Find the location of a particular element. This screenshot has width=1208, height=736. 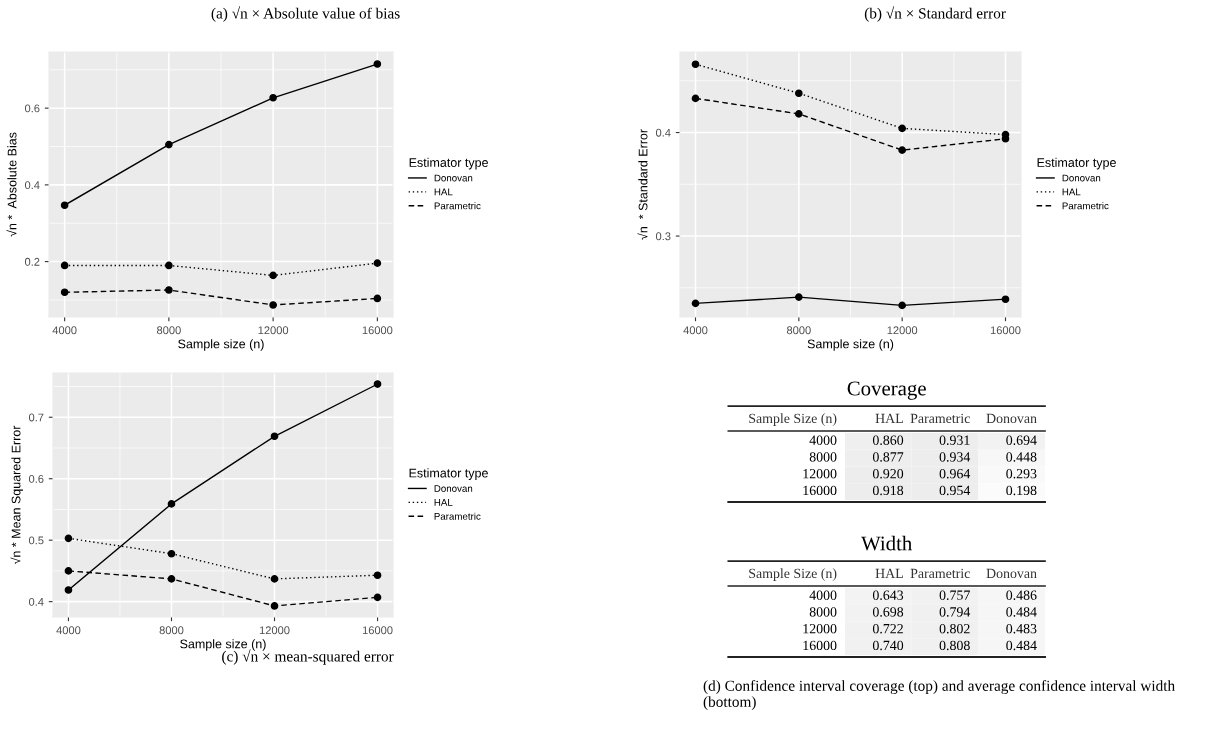

chart-title: Width is located at coordinates (887, 543).